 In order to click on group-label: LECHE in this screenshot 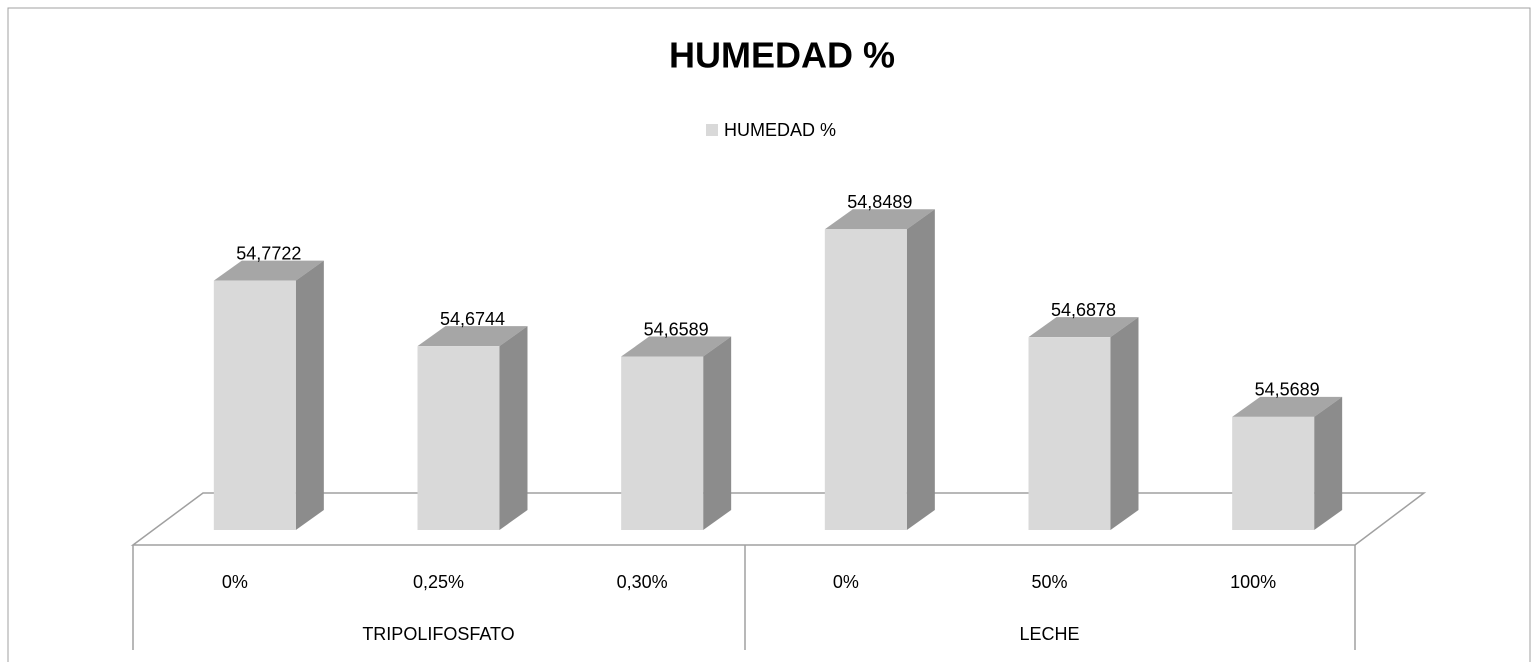, I will do `click(1049, 634)`.